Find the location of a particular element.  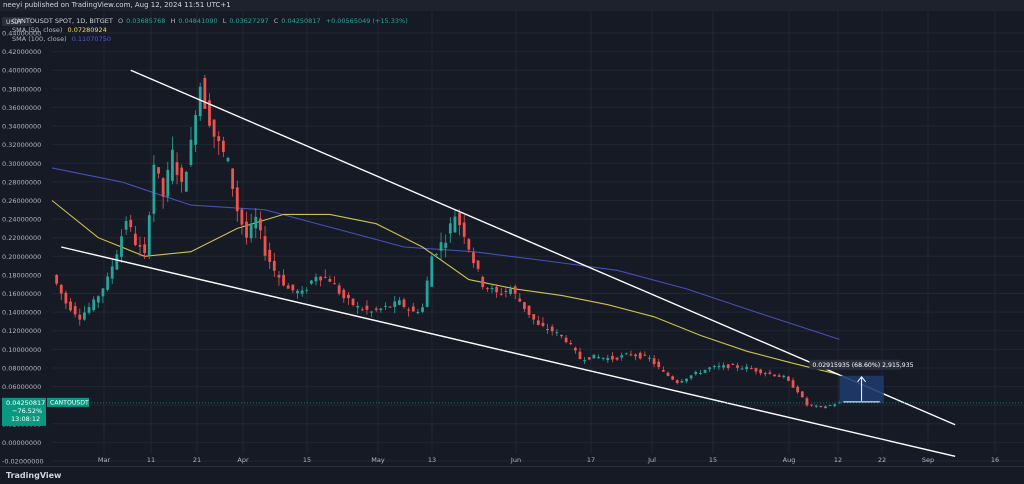

price-tick-label: 0.24000000 is located at coordinates (21, 220).